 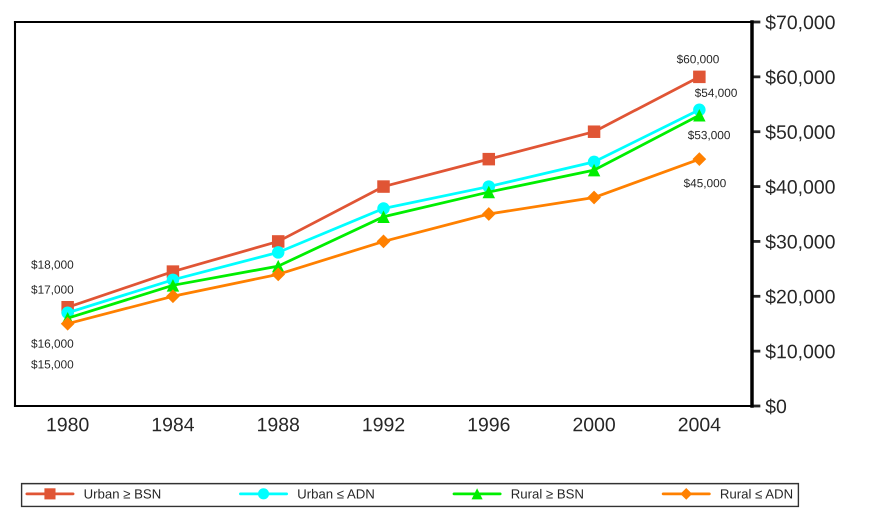 I want to click on data-label: $15,000, so click(x=52, y=365).